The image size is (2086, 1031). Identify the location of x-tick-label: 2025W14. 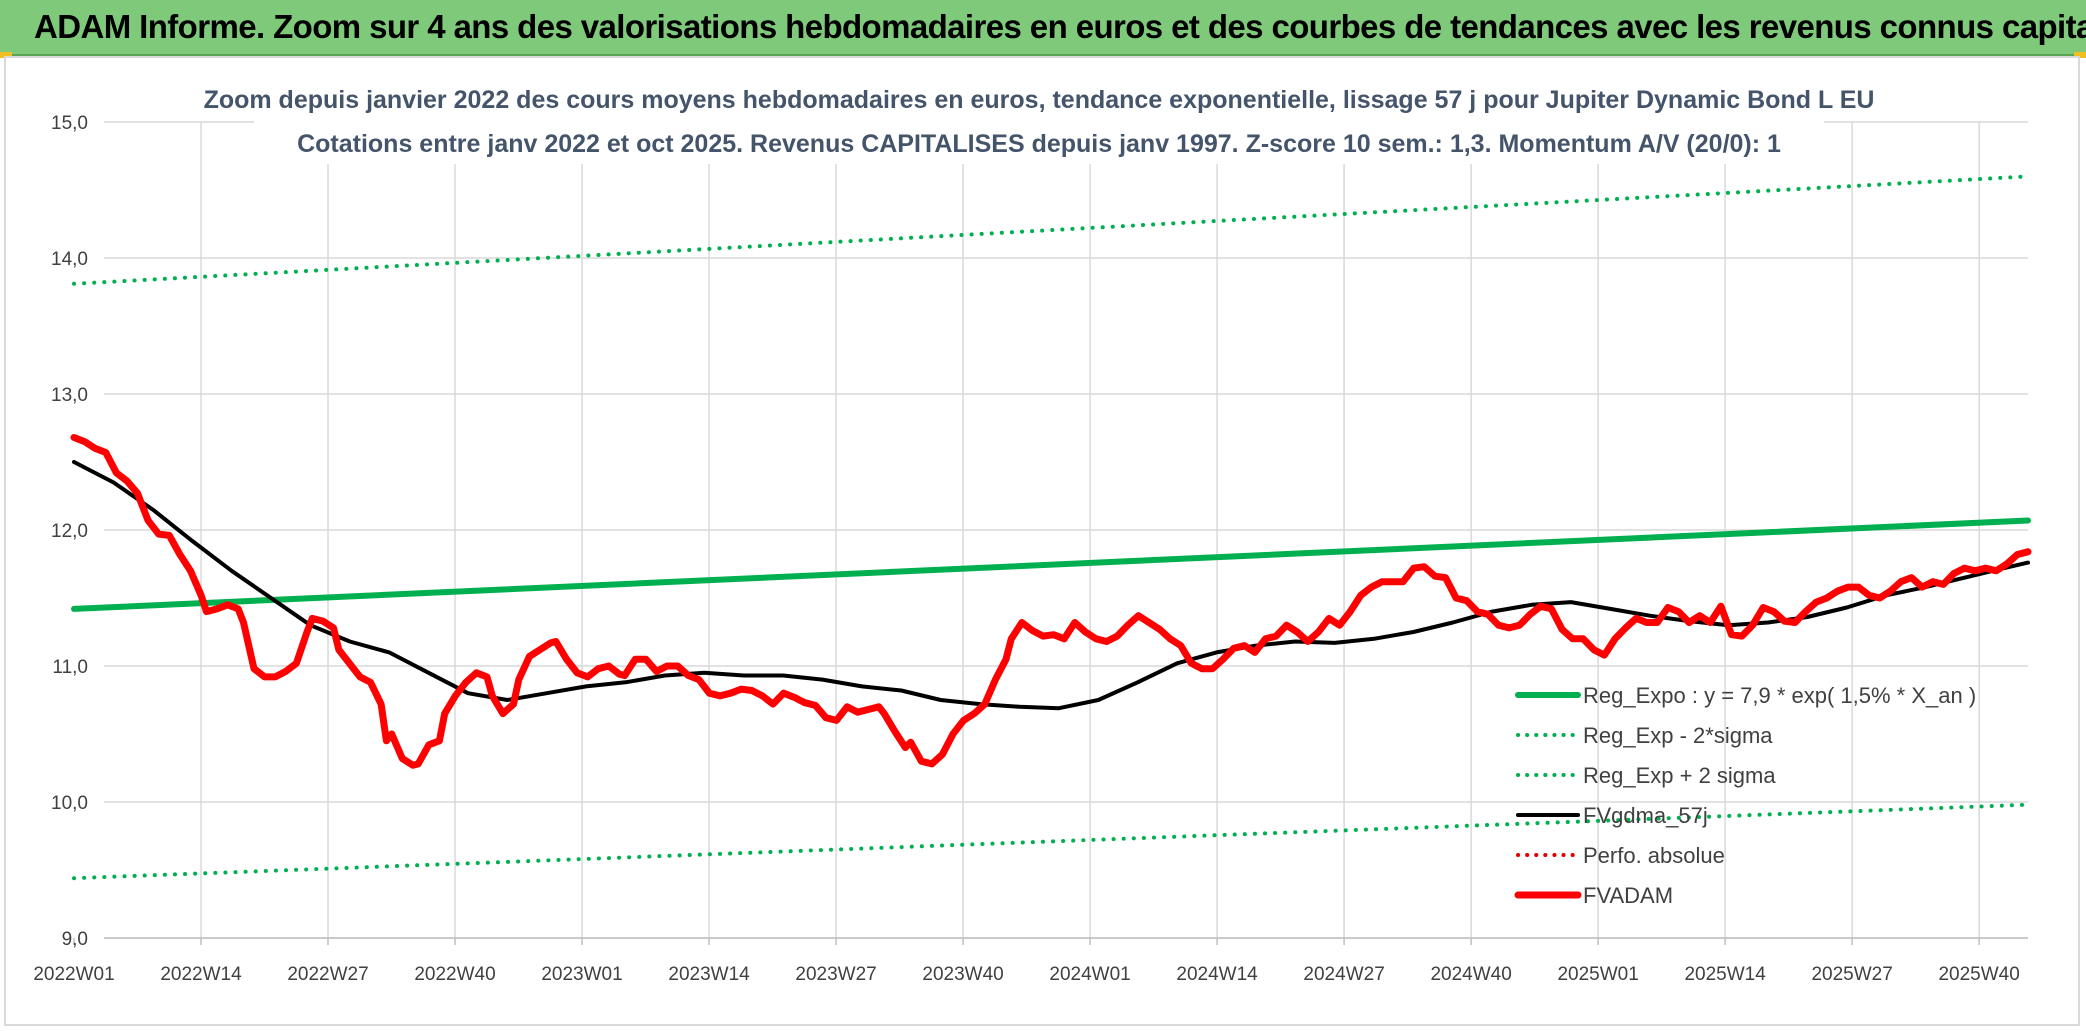
(1725, 974).